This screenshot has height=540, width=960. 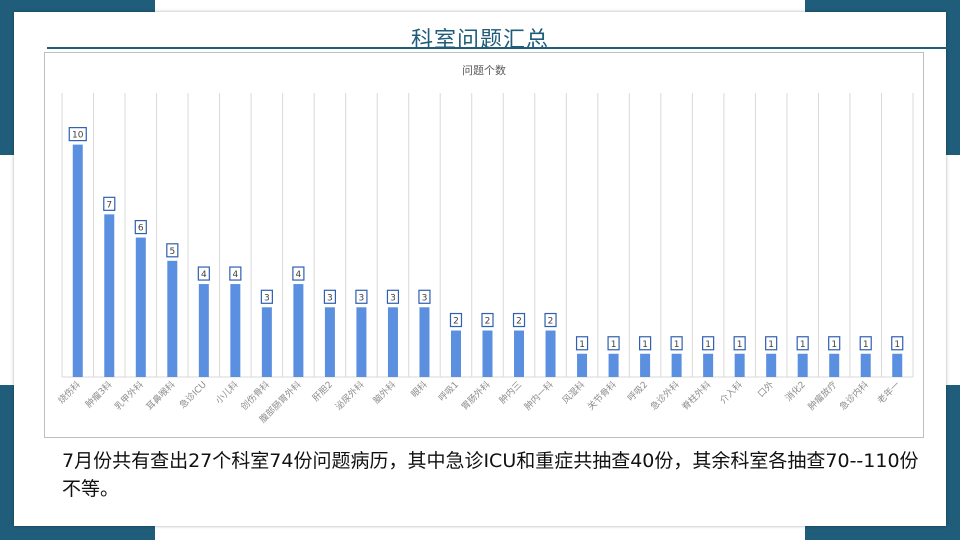 What do you see at coordinates (765, 389) in the screenshot?
I see `x-tick-label: 口外` at bounding box center [765, 389].